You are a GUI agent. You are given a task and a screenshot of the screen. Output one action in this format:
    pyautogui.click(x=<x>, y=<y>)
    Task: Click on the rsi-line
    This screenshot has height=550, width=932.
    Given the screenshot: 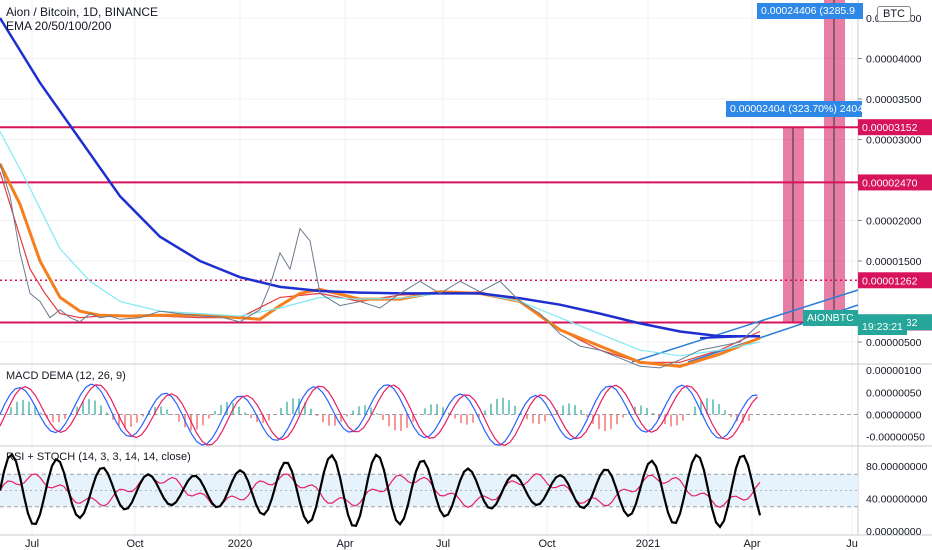 What is the action you would take?
    pyautogui.click(x=380, y=490)
    